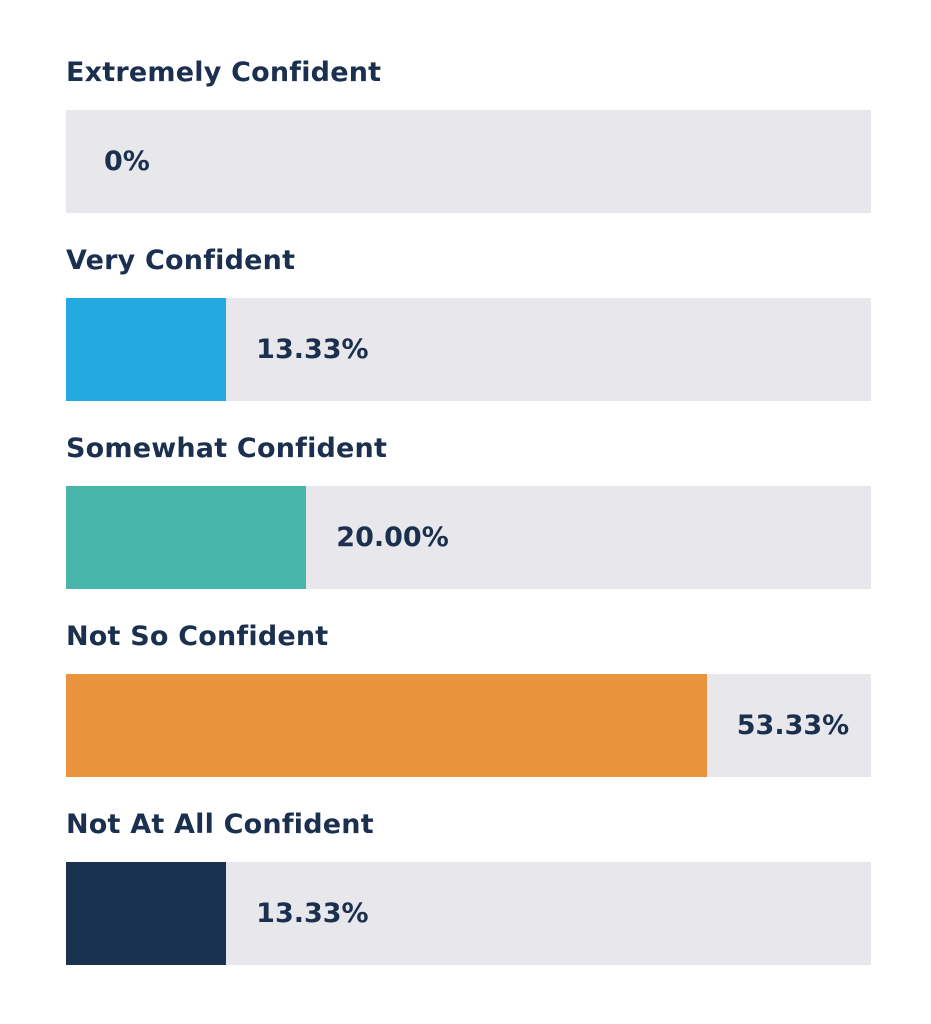 The image size is (931, 1024). What do you see at coordinates (220, 824) in the screenshot?
I see `category-label: Not At All Confident` at bounding box center [220, 824].